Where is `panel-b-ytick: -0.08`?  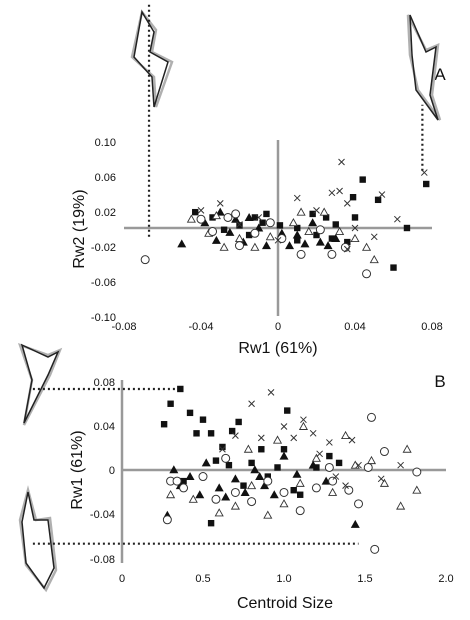 panel-b-ytick: -0.08 is located at coordinates (102, 560).